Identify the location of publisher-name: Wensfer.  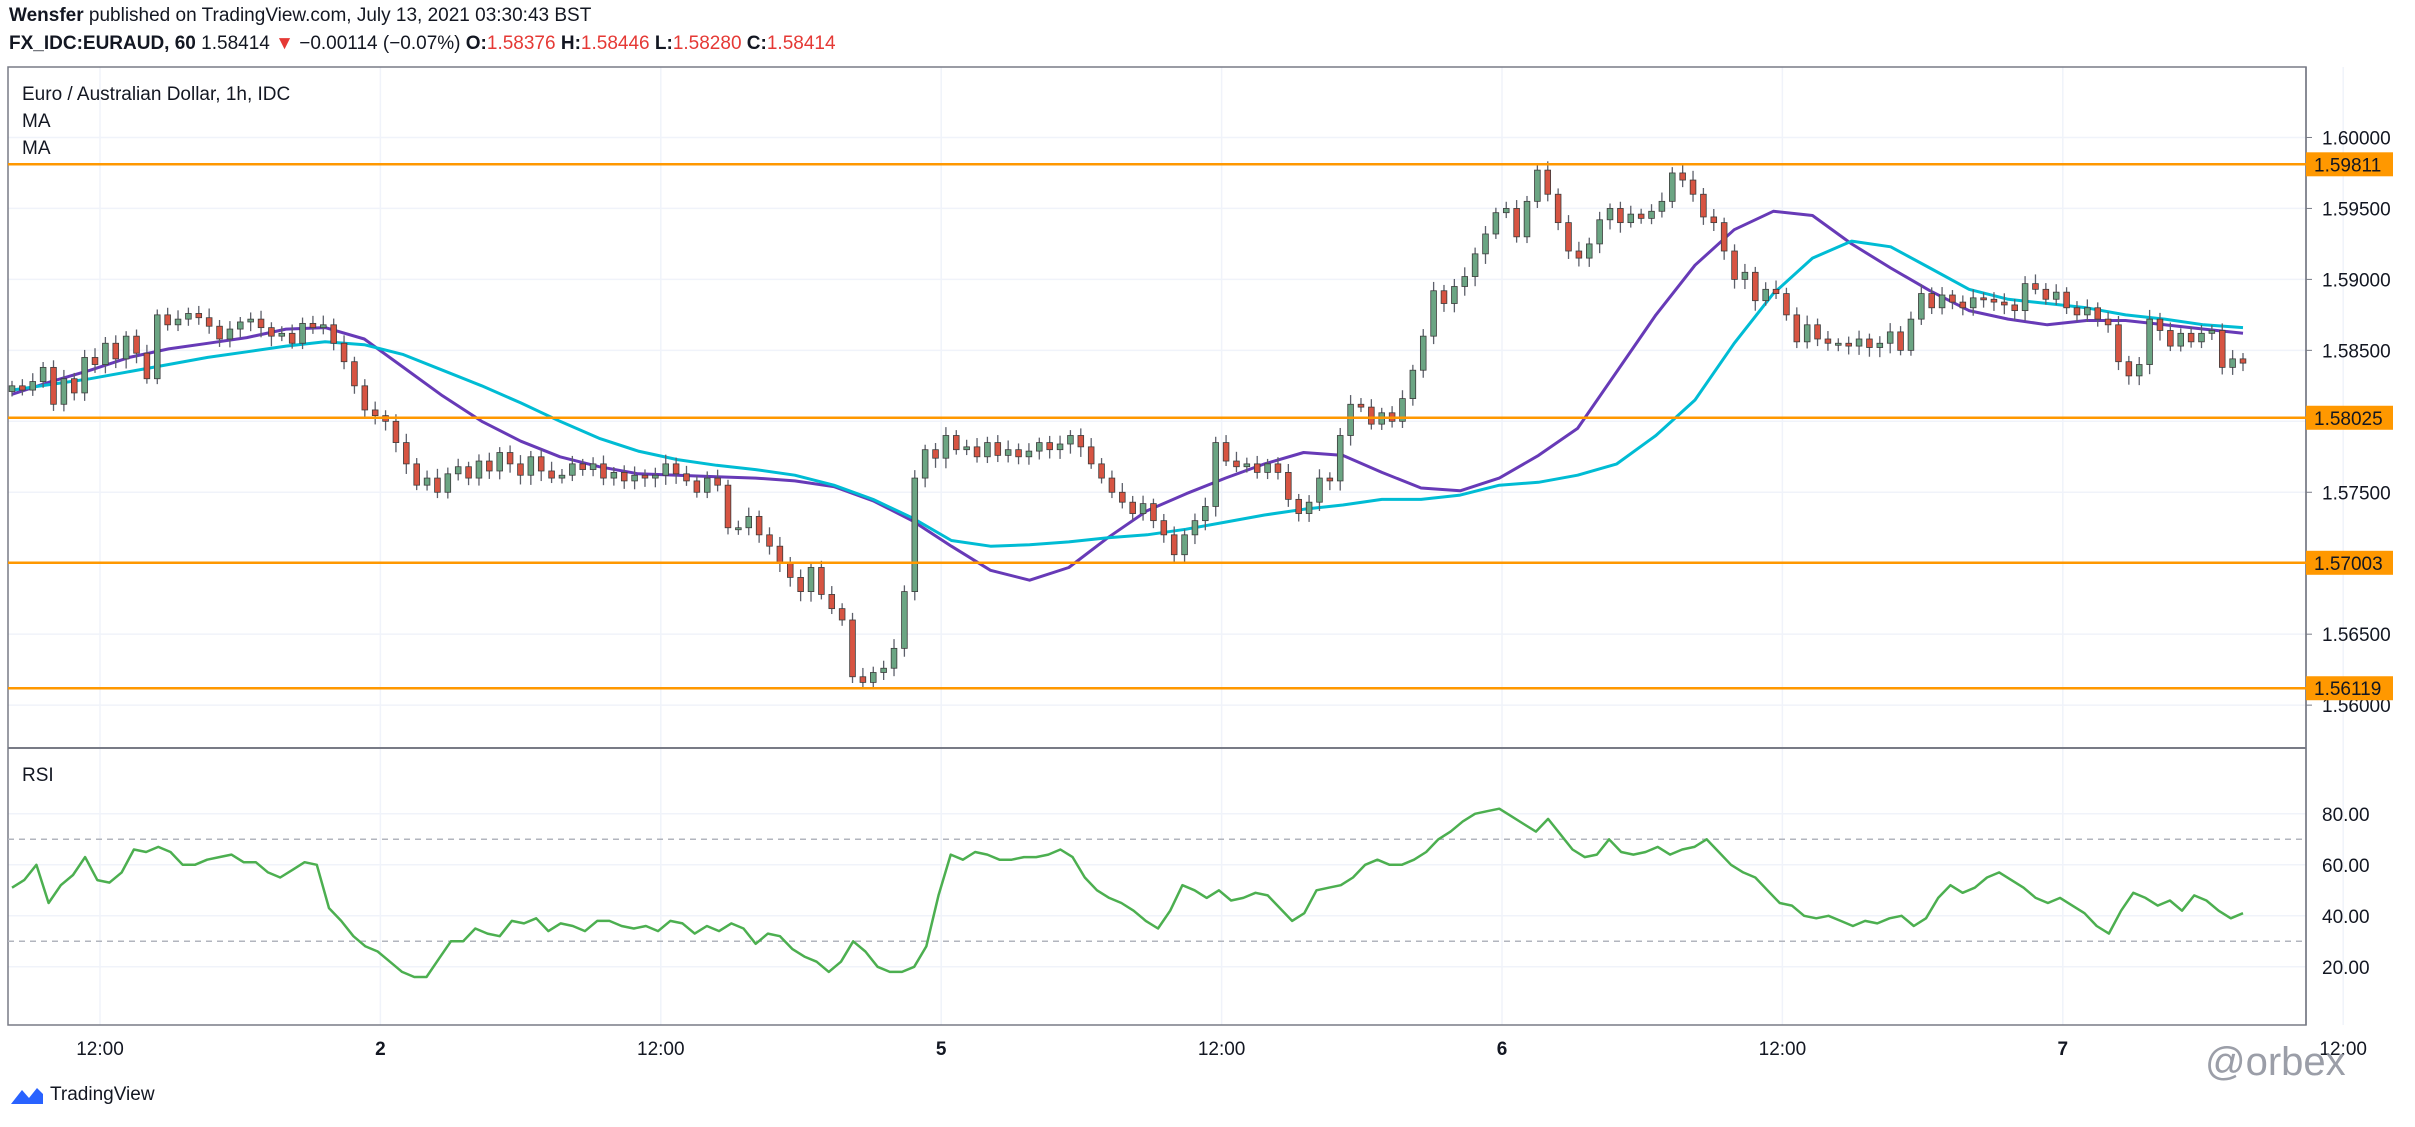
(46, 15).